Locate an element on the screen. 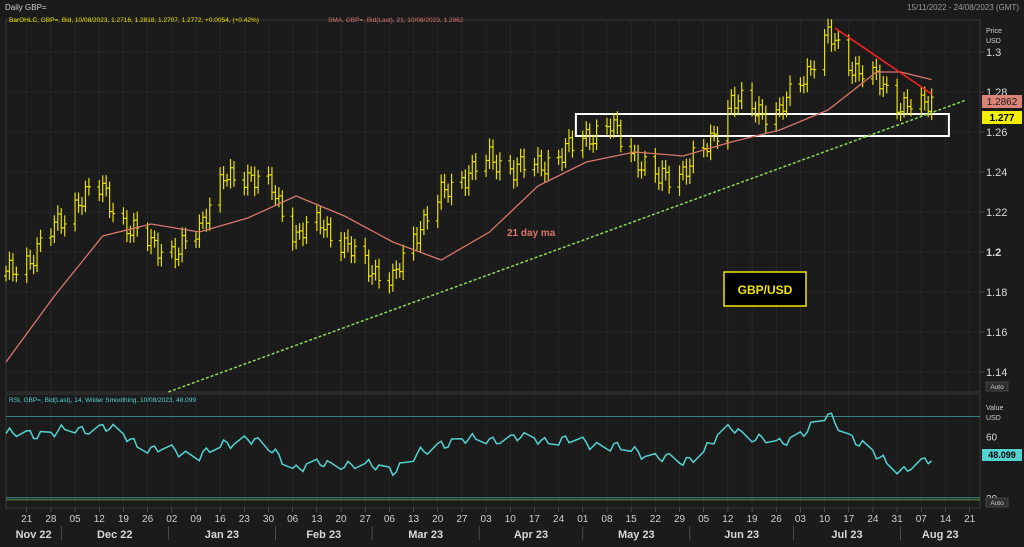  x-tick-label: 12 is located at coordinates (100, 519).